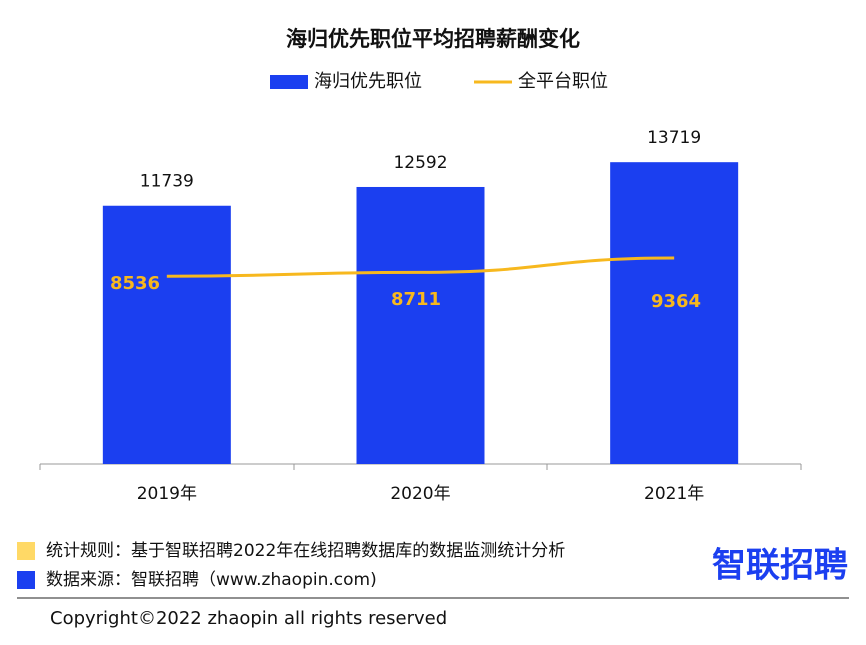 This screenshot has height=645, width=866. Describe the element at coordinates (676, 301) in the screenshot. I see `data-label: 9364` at that location.